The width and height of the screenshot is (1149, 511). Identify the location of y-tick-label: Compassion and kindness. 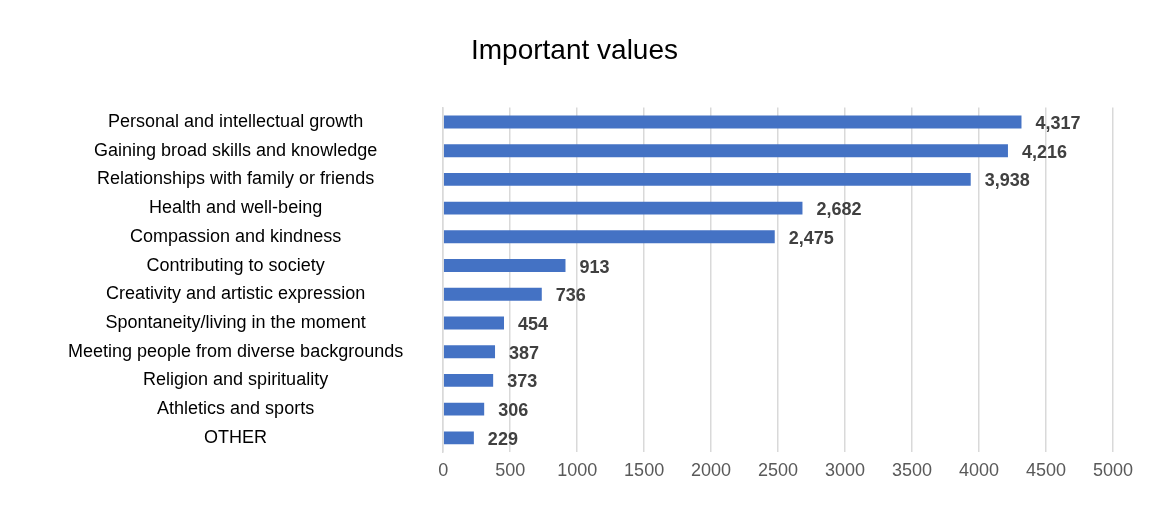
(236, 235).